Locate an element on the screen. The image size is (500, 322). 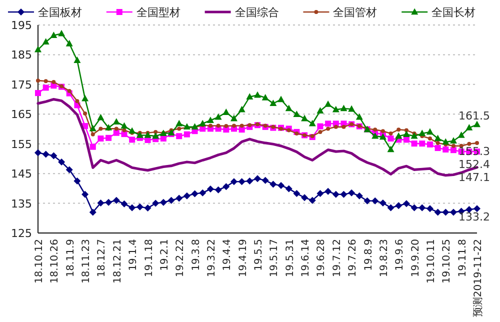
x-tick-label: 19.5.5 is located at coordinates (259, 255).